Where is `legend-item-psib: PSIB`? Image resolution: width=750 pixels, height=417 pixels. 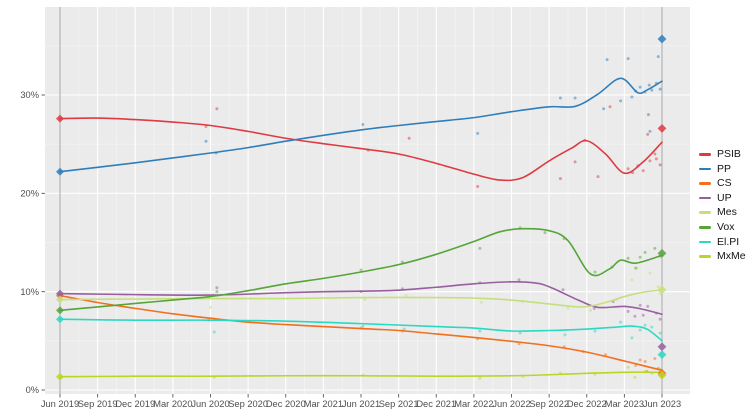 legend-item-psib: PSIB is located at coordinates (722, 154).